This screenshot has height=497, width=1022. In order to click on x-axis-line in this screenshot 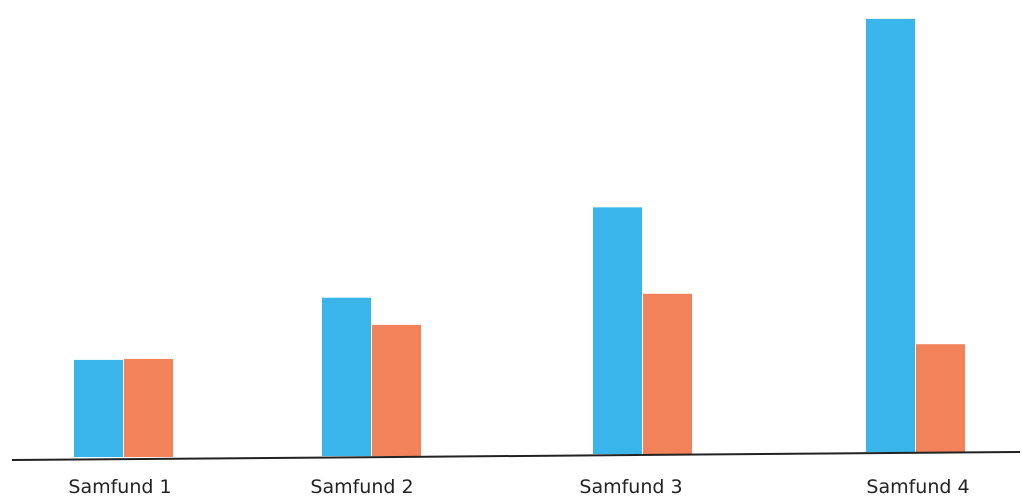, I will do `click(516, 456)`.